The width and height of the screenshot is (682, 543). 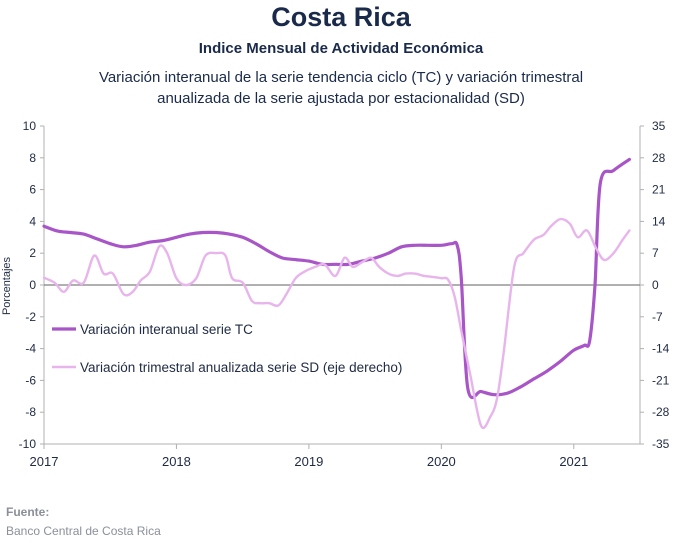 I want to click on source-text: Banco Central de Costa Rica, so click(x=83, y=531).